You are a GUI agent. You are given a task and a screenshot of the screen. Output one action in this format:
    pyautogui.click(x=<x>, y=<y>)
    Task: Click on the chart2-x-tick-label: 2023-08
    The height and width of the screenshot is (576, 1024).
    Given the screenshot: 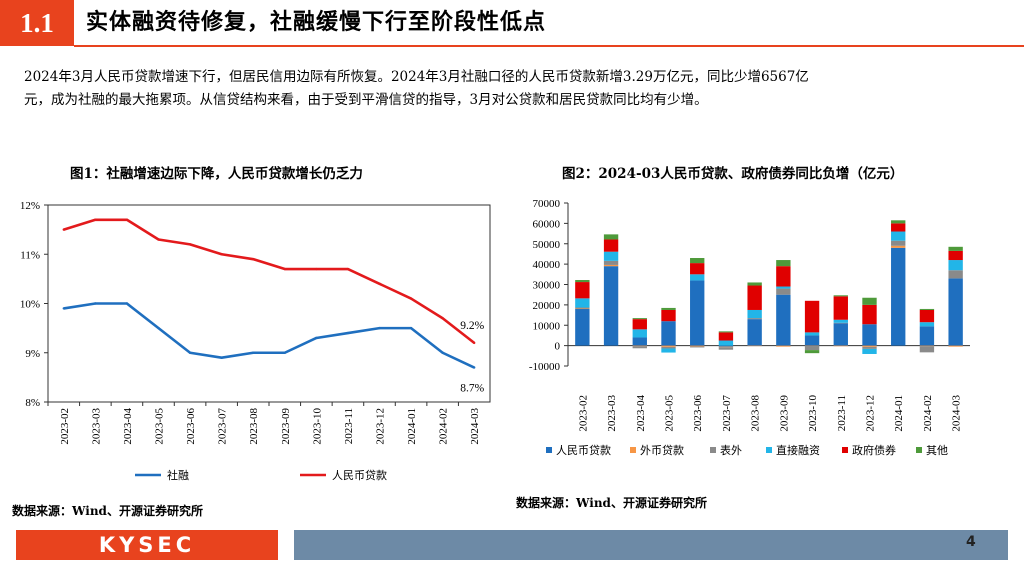 What is the action you would take?
    pyautogui.click(x=756, y=413)
    